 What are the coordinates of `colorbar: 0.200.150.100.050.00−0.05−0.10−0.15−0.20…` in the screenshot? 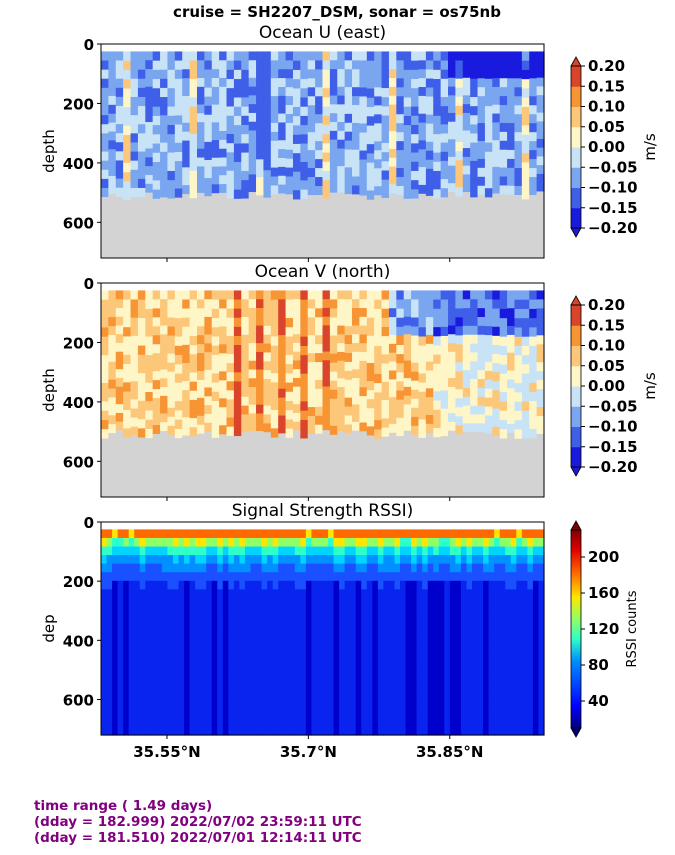 It's located at (614, 386).